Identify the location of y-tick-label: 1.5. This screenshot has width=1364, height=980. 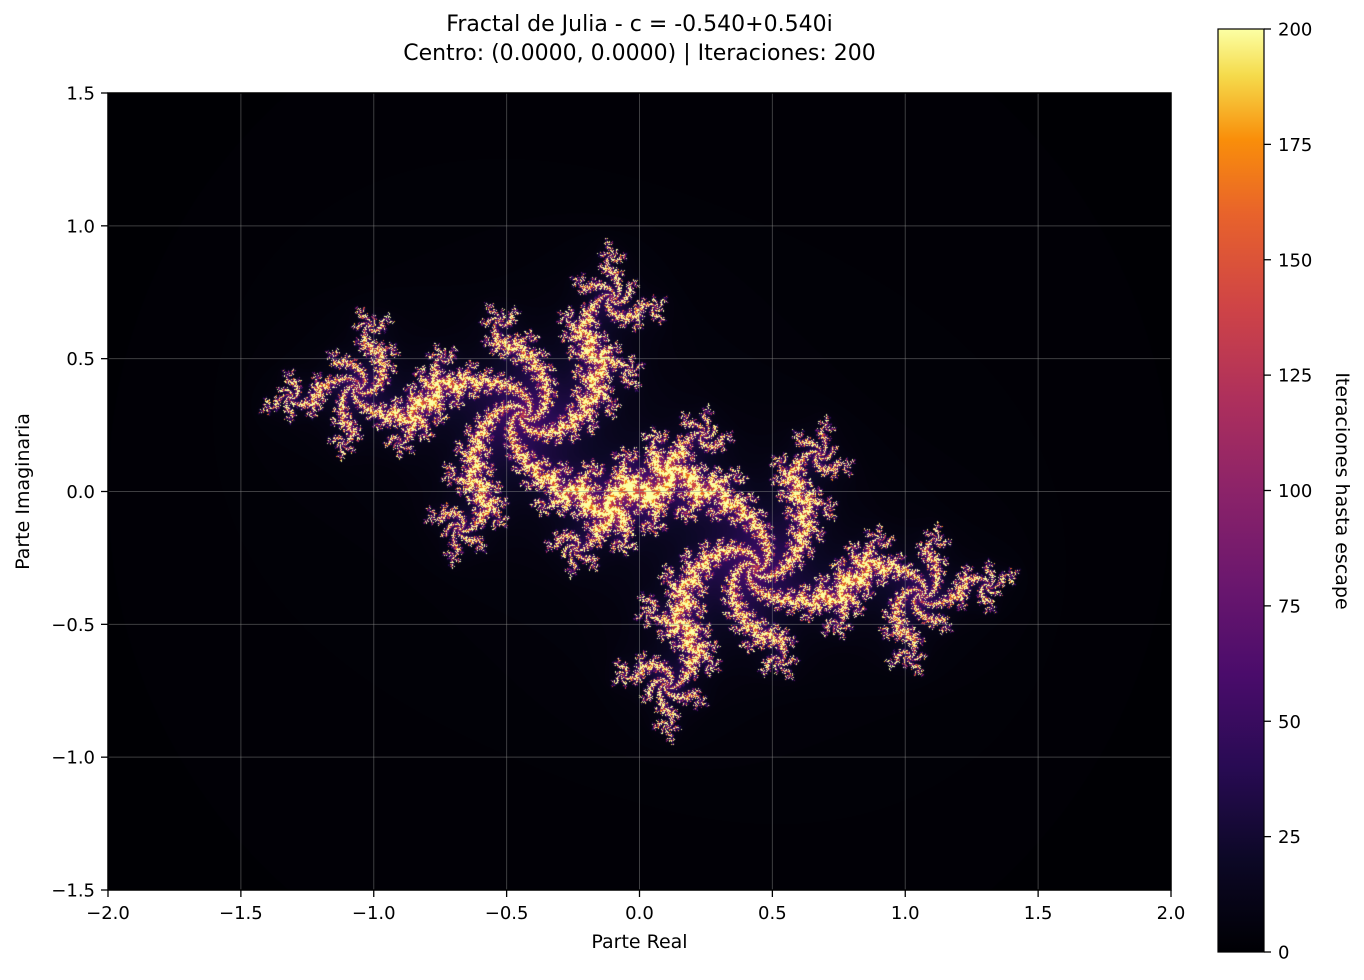
(80, 94).